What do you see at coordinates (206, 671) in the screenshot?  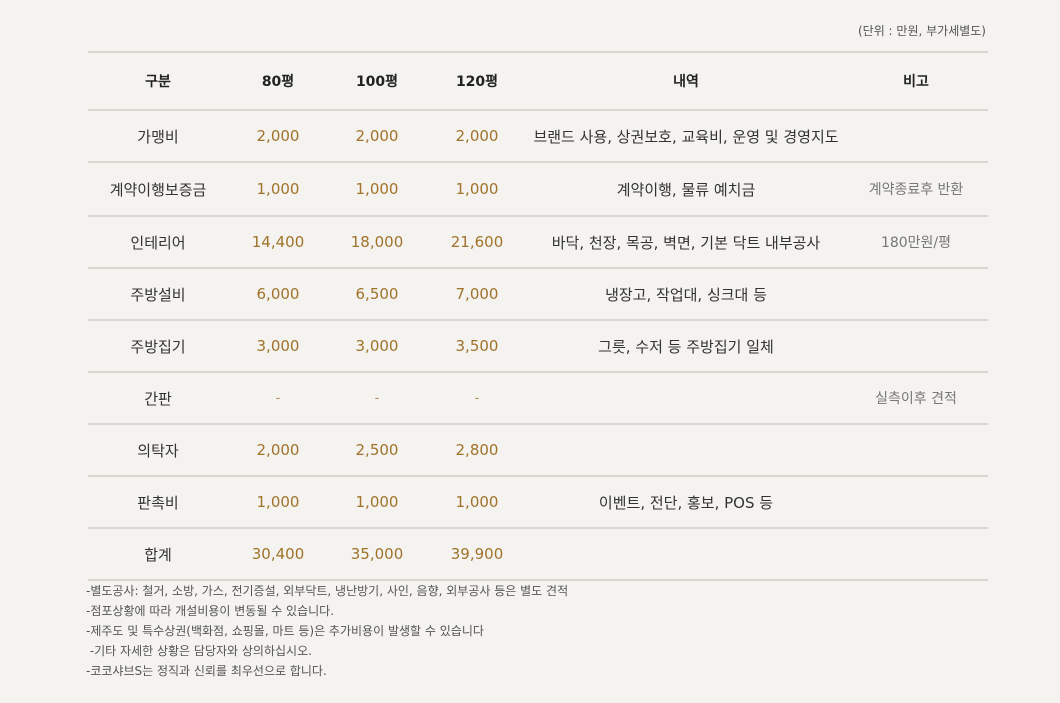 I see `footnote: -코코샤브S는 정직과 신뢰를 최우선으로 합니다.` at bounding box center [206, 671].